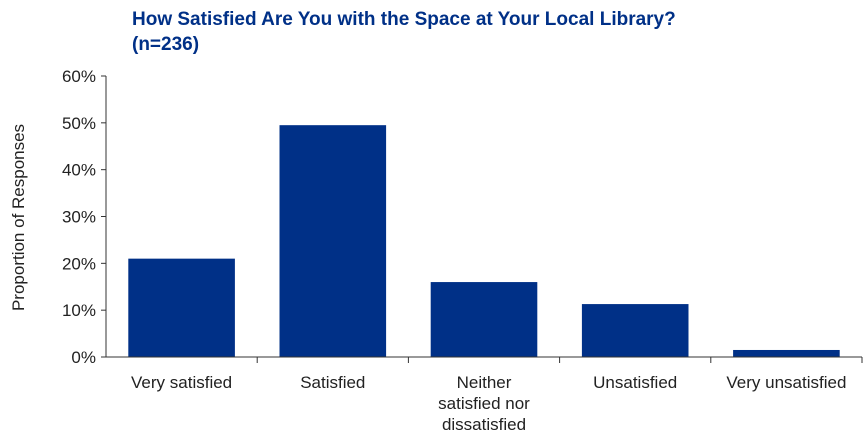 The width and height of the screenshot is (865, 446). I want to click on y-tick-label: 40%, so click(79, 170).